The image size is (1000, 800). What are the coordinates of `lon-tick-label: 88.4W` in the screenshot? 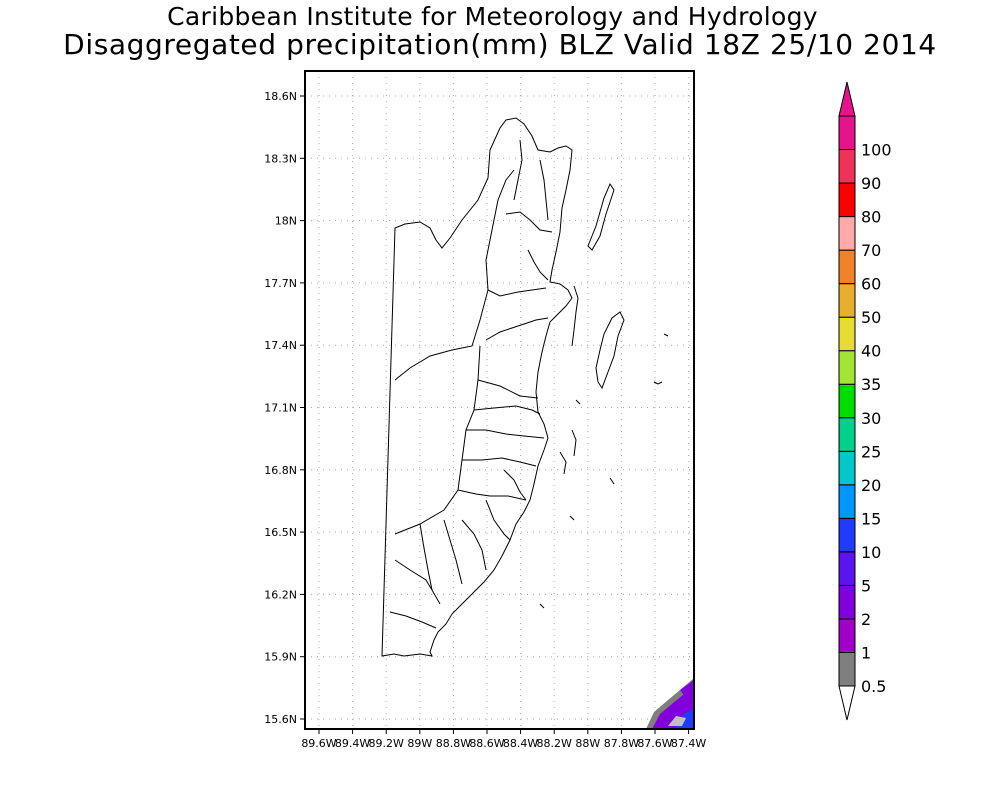 It's located at (520, 743).